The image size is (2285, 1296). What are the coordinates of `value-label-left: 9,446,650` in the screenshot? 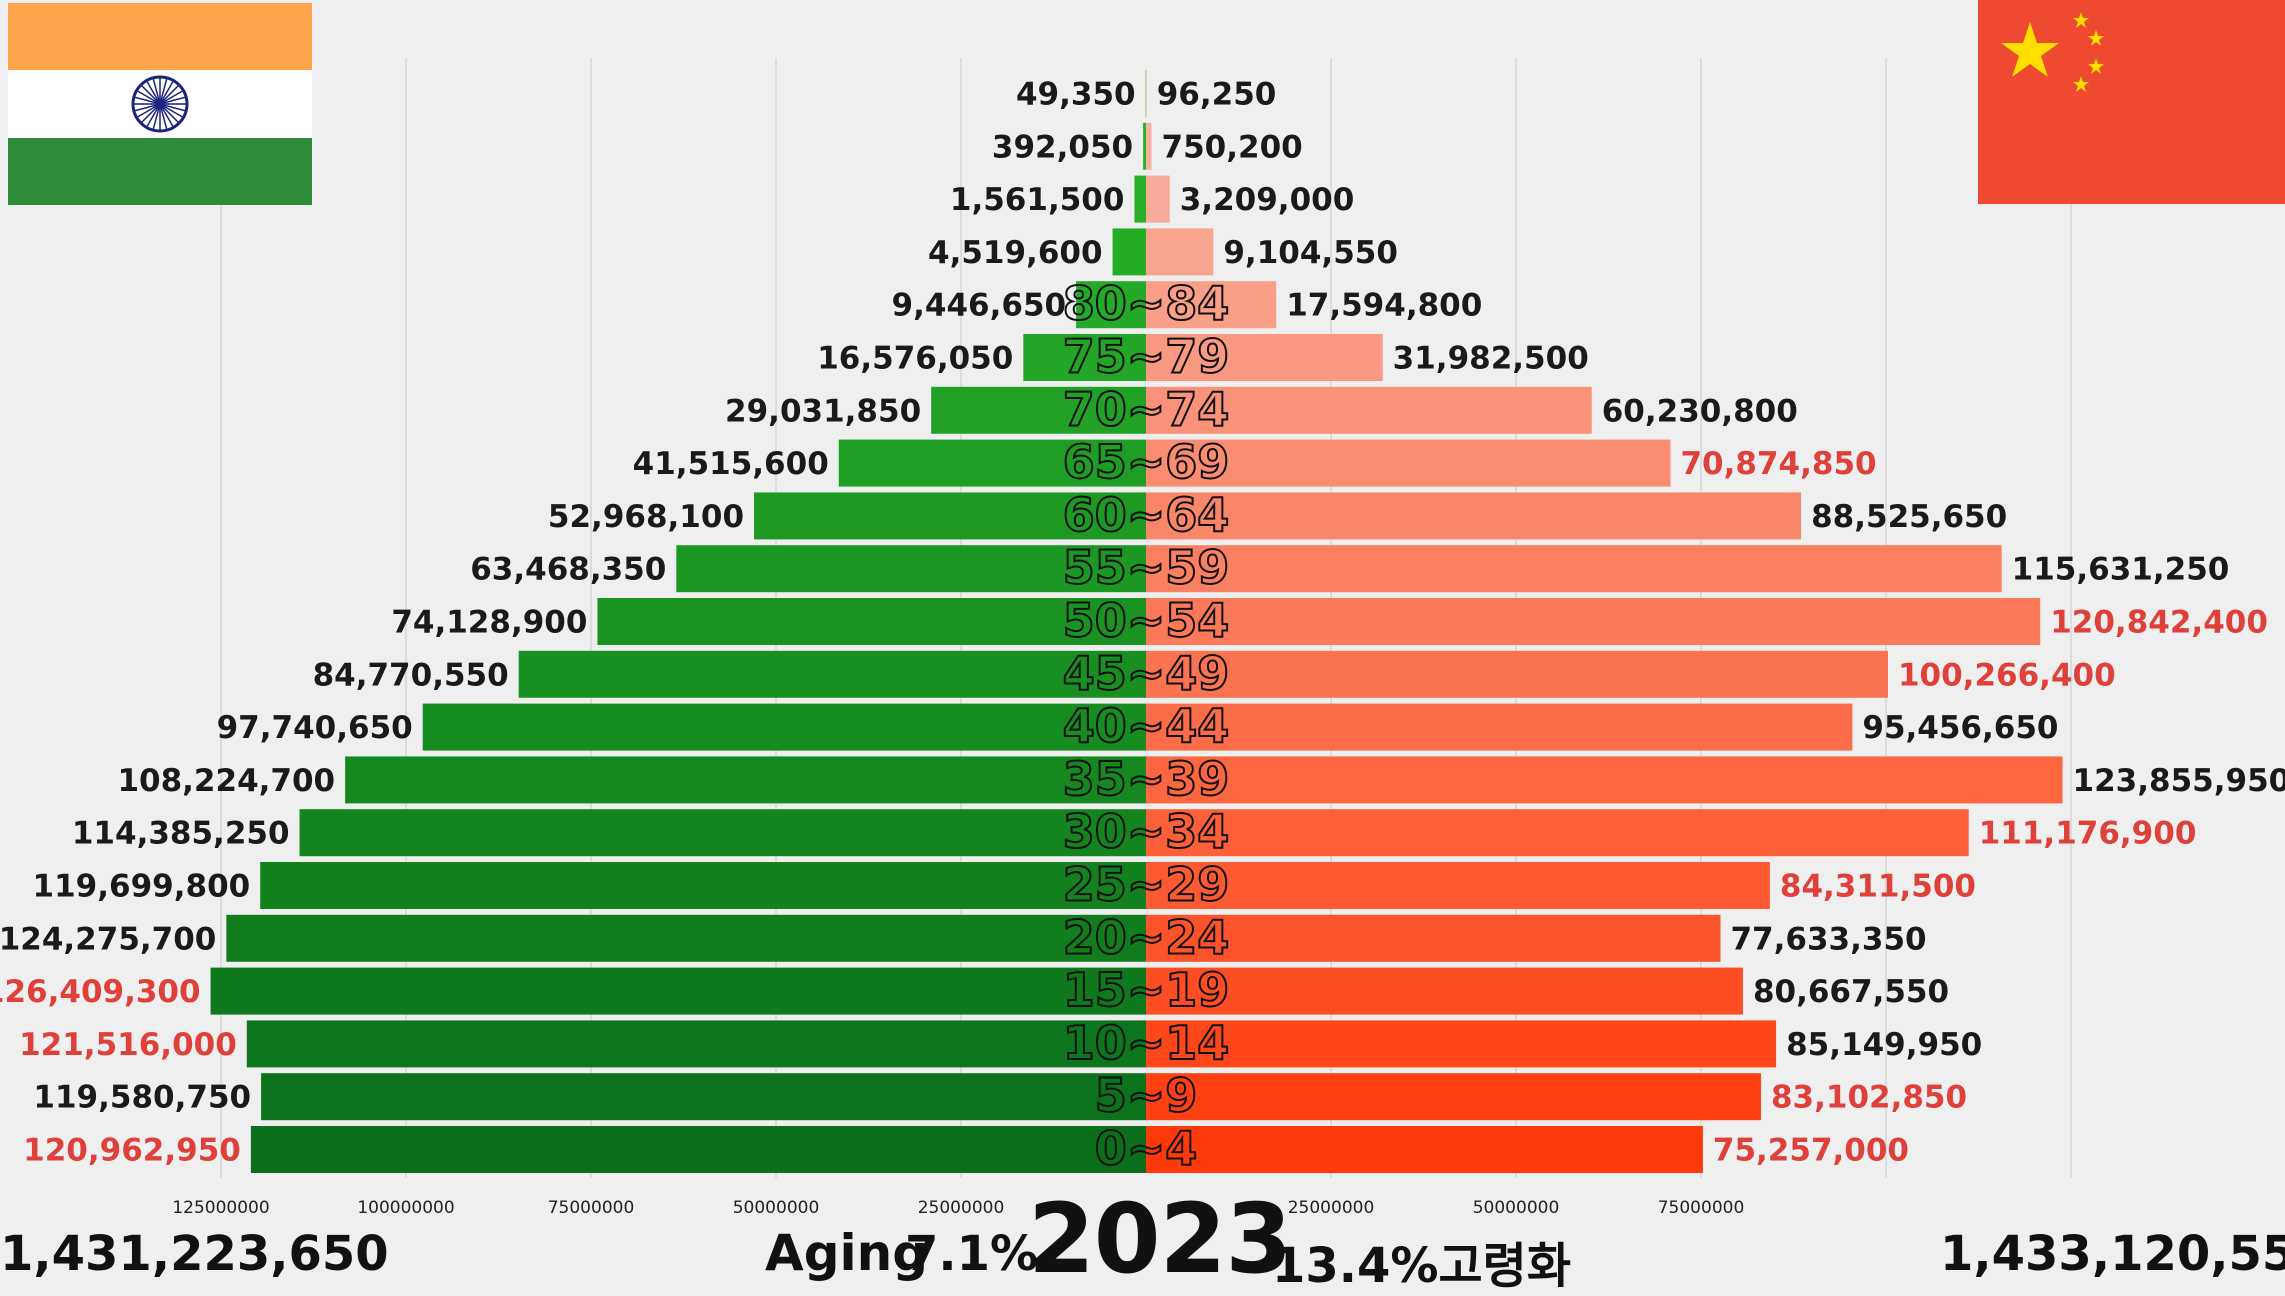 It's located at (979, 306).